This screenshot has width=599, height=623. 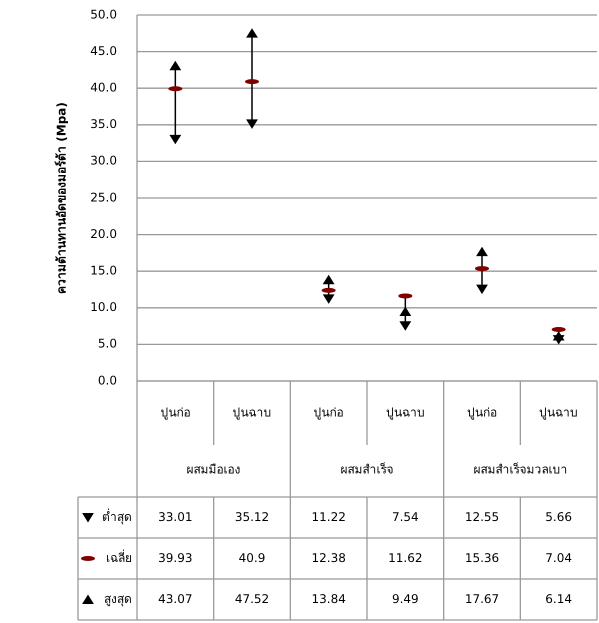 I want to click on data-label: 12.38, so click(x=328, y=557).